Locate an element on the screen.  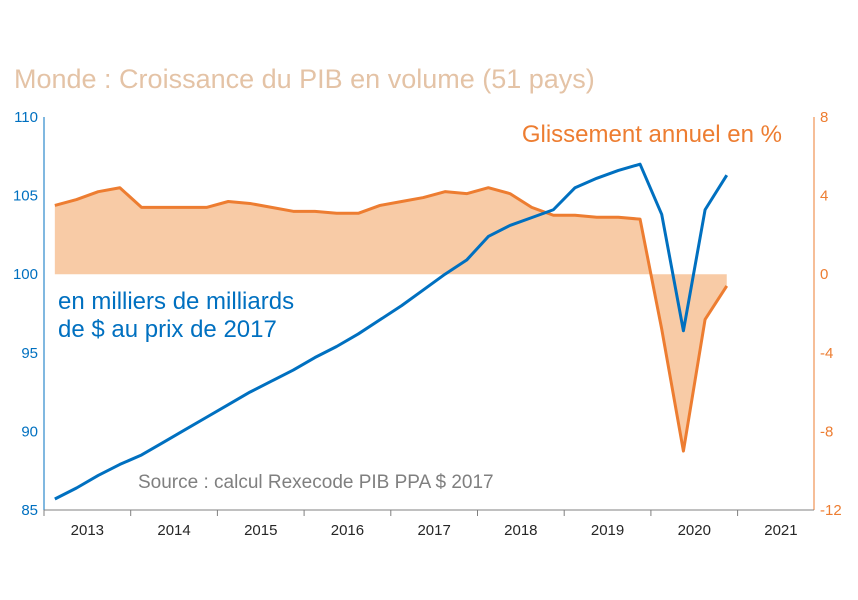
left-tick-label: 90 is located at coordinates (29, 431).